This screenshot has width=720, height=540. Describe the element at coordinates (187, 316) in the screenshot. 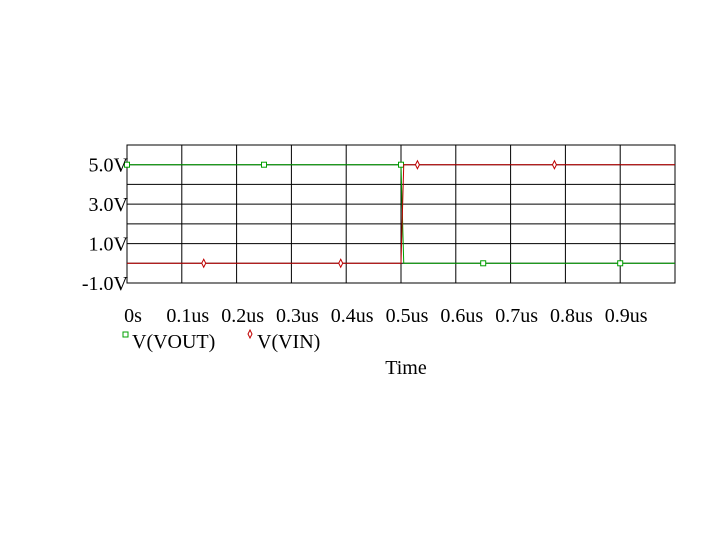

I see `x-tick-label: 0.1us` at that location.